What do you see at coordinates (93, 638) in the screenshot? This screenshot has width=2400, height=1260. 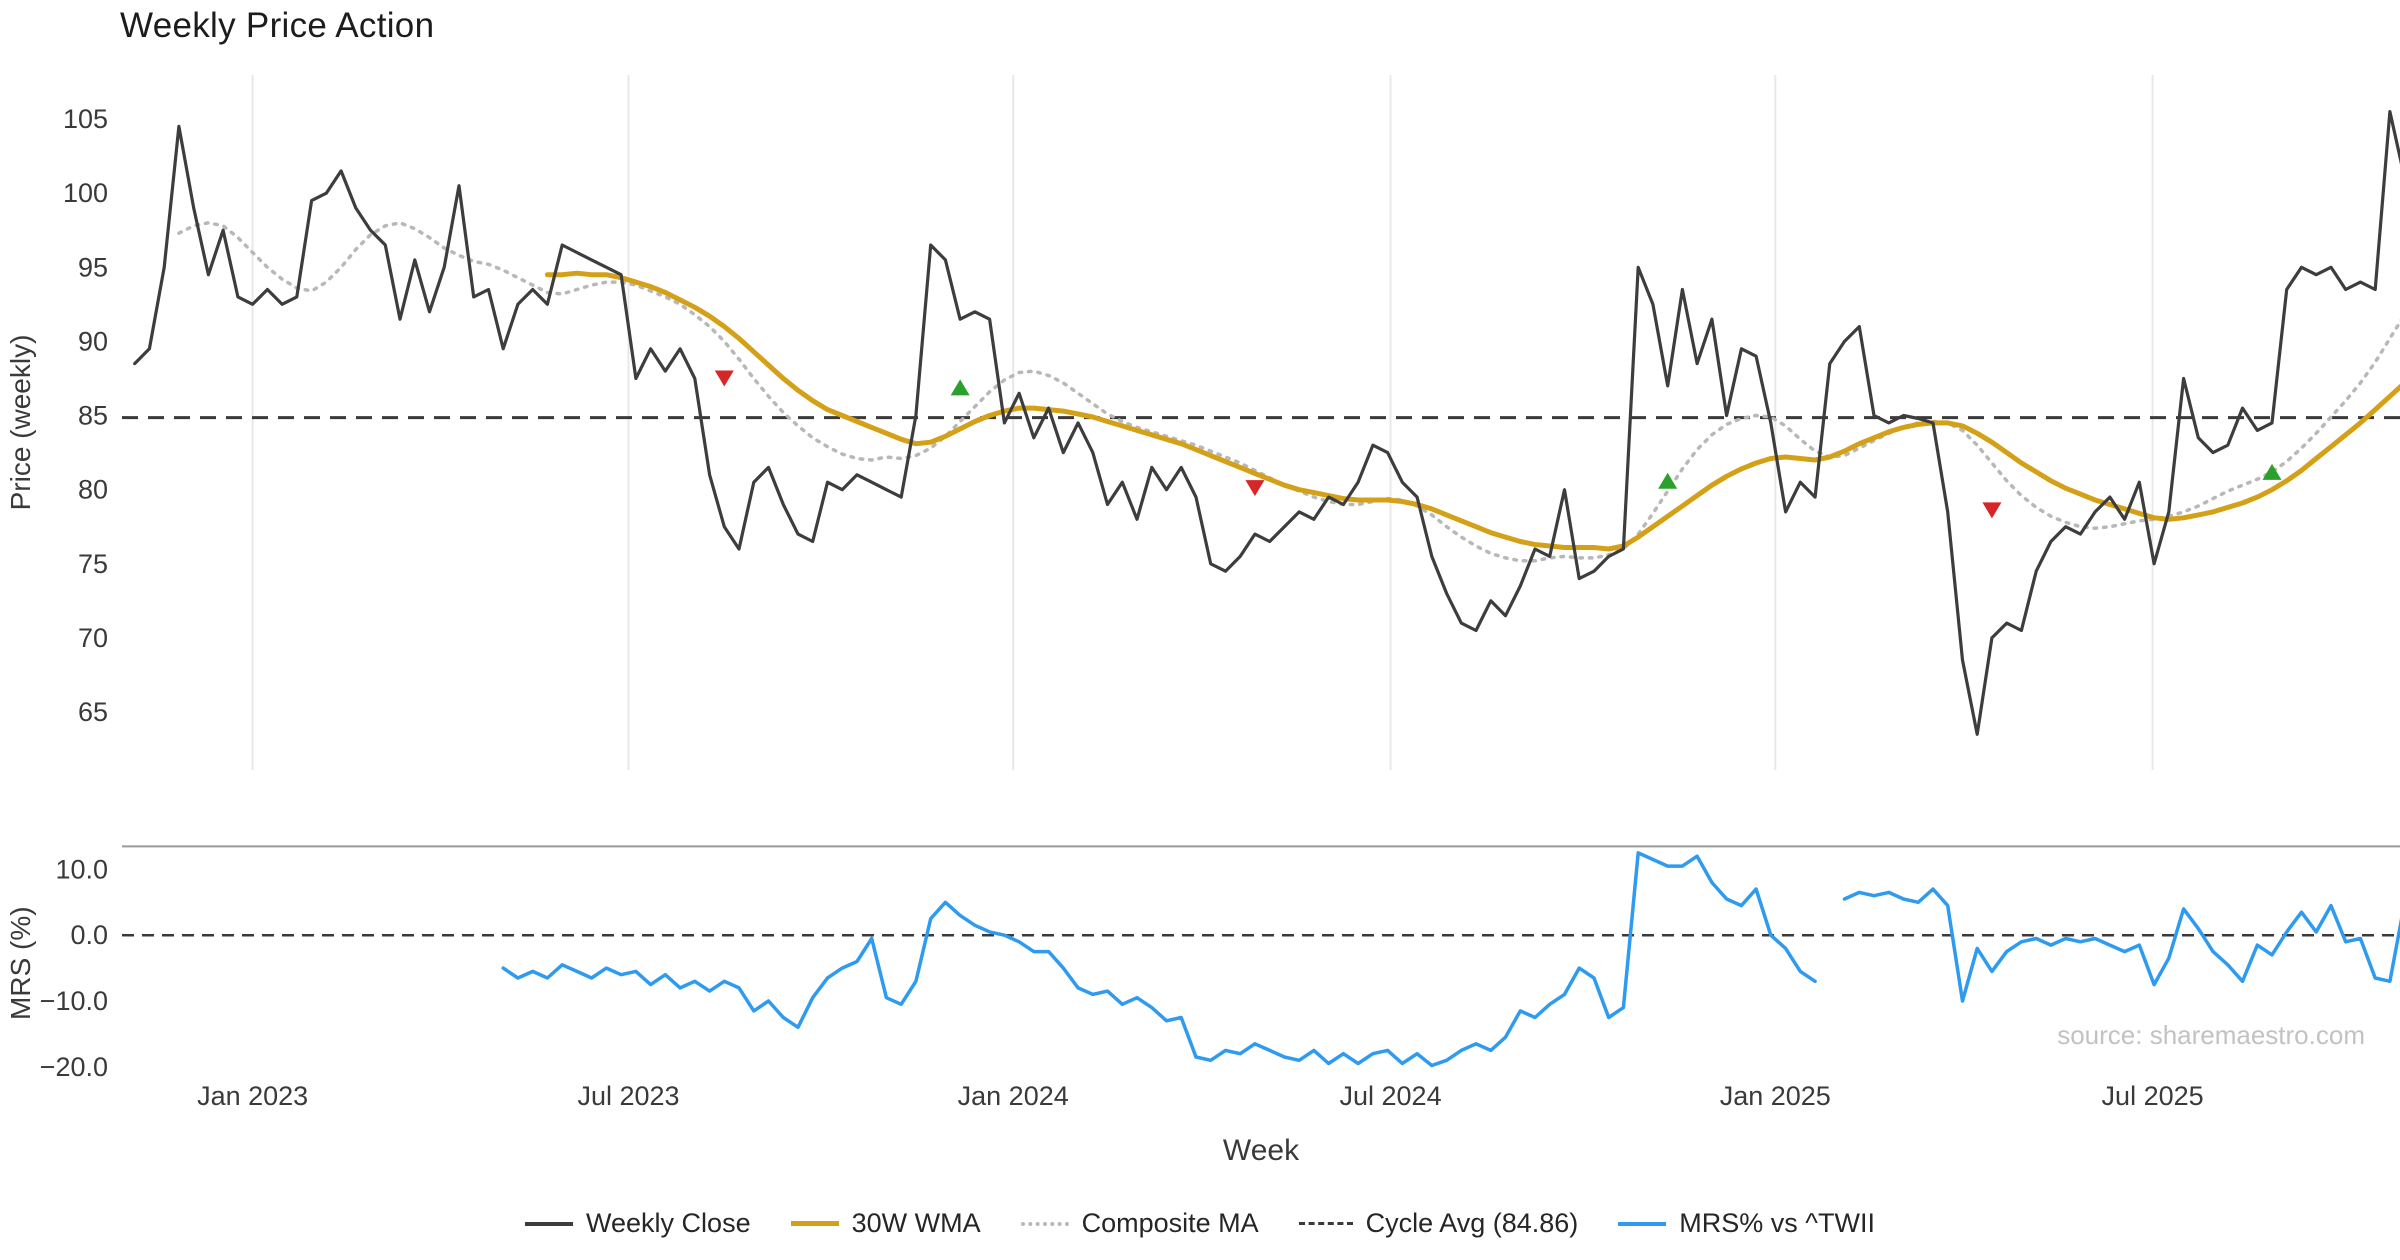 I see `price-ytick-label: 70` at bounding box center [93, 638].